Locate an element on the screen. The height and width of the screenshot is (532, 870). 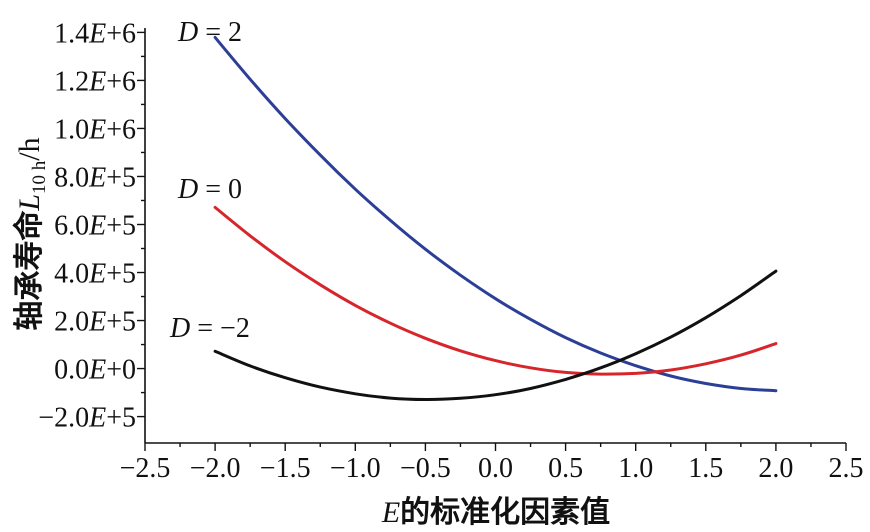
y-tick-label: 8.0E+5 is located at coordinates (95, 177).